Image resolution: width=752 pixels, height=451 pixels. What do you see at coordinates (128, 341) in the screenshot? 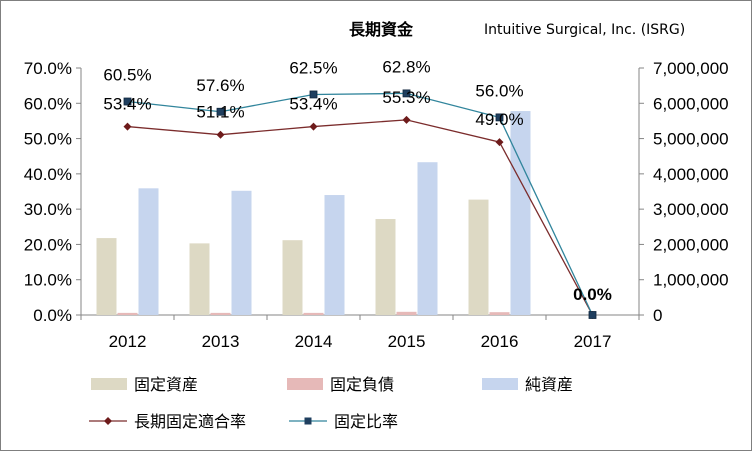
I see `x-tick-label: 2012` at bounding box center [128, 341].